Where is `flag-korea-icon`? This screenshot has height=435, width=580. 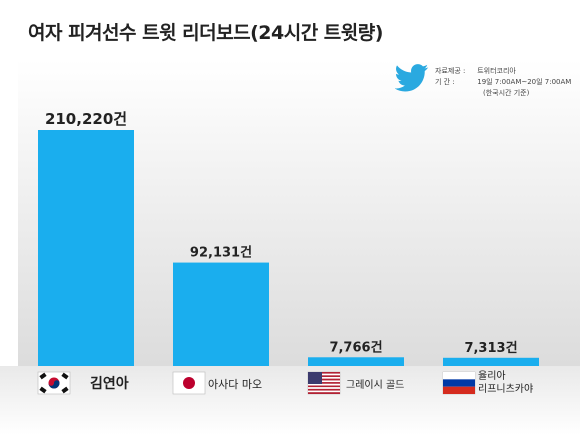
flag-korea-icon is located at coordinates (54, 383).